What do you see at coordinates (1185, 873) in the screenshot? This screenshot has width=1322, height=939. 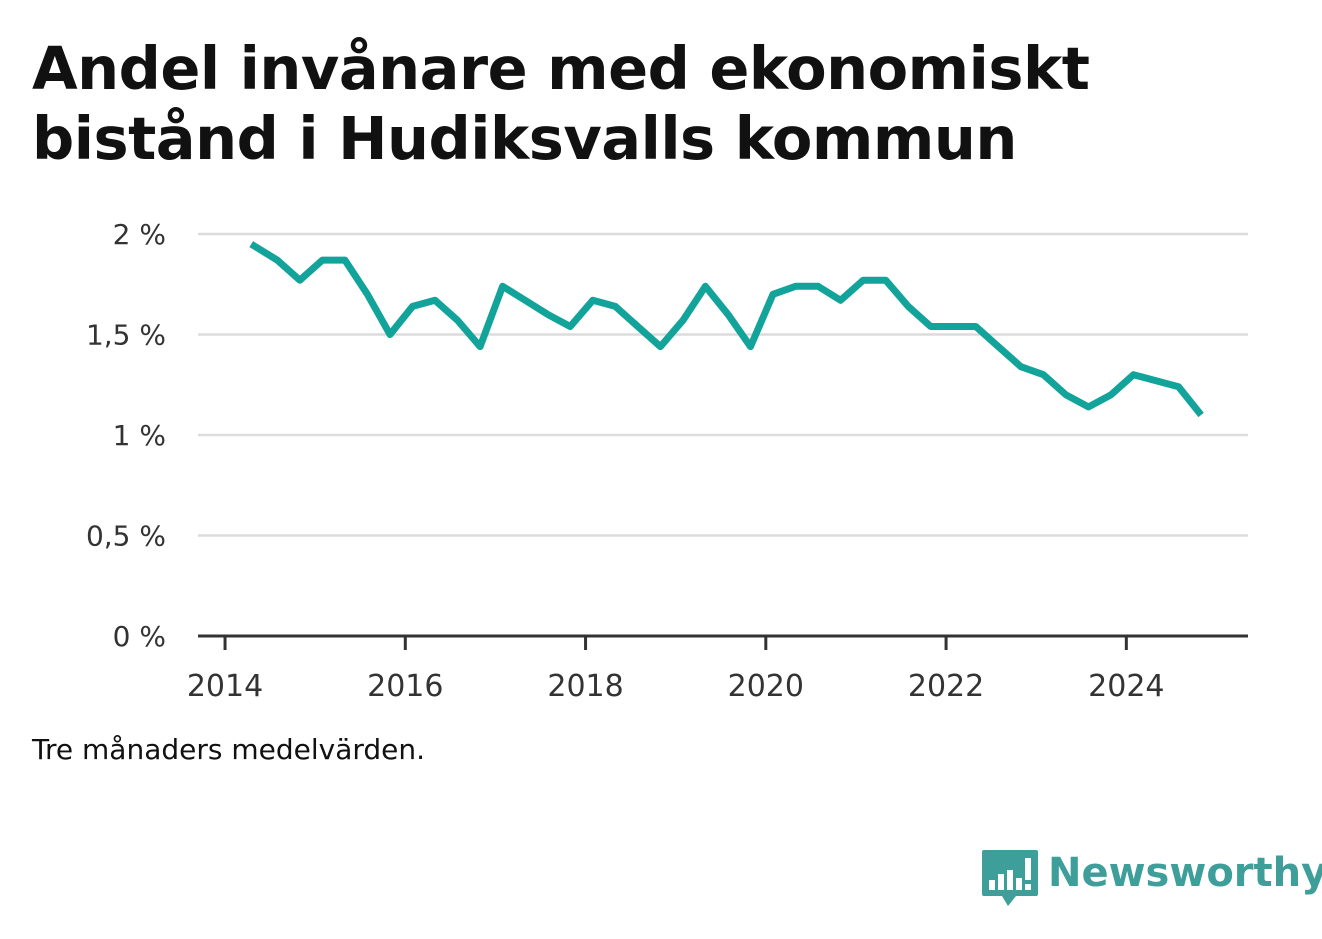 I see `brand-name: Newsworthy` at bounding box center [1185, 873].